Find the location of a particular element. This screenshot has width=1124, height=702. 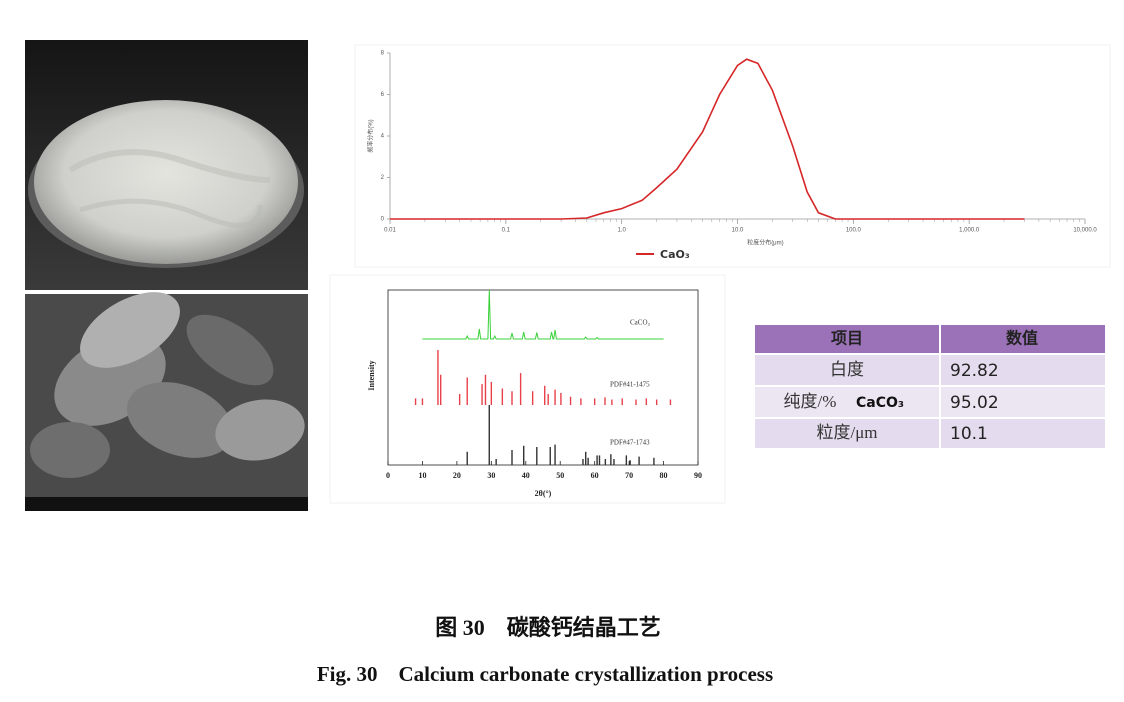

x-tick-label: 10,000.0 is located at coordinates (1085, 231).